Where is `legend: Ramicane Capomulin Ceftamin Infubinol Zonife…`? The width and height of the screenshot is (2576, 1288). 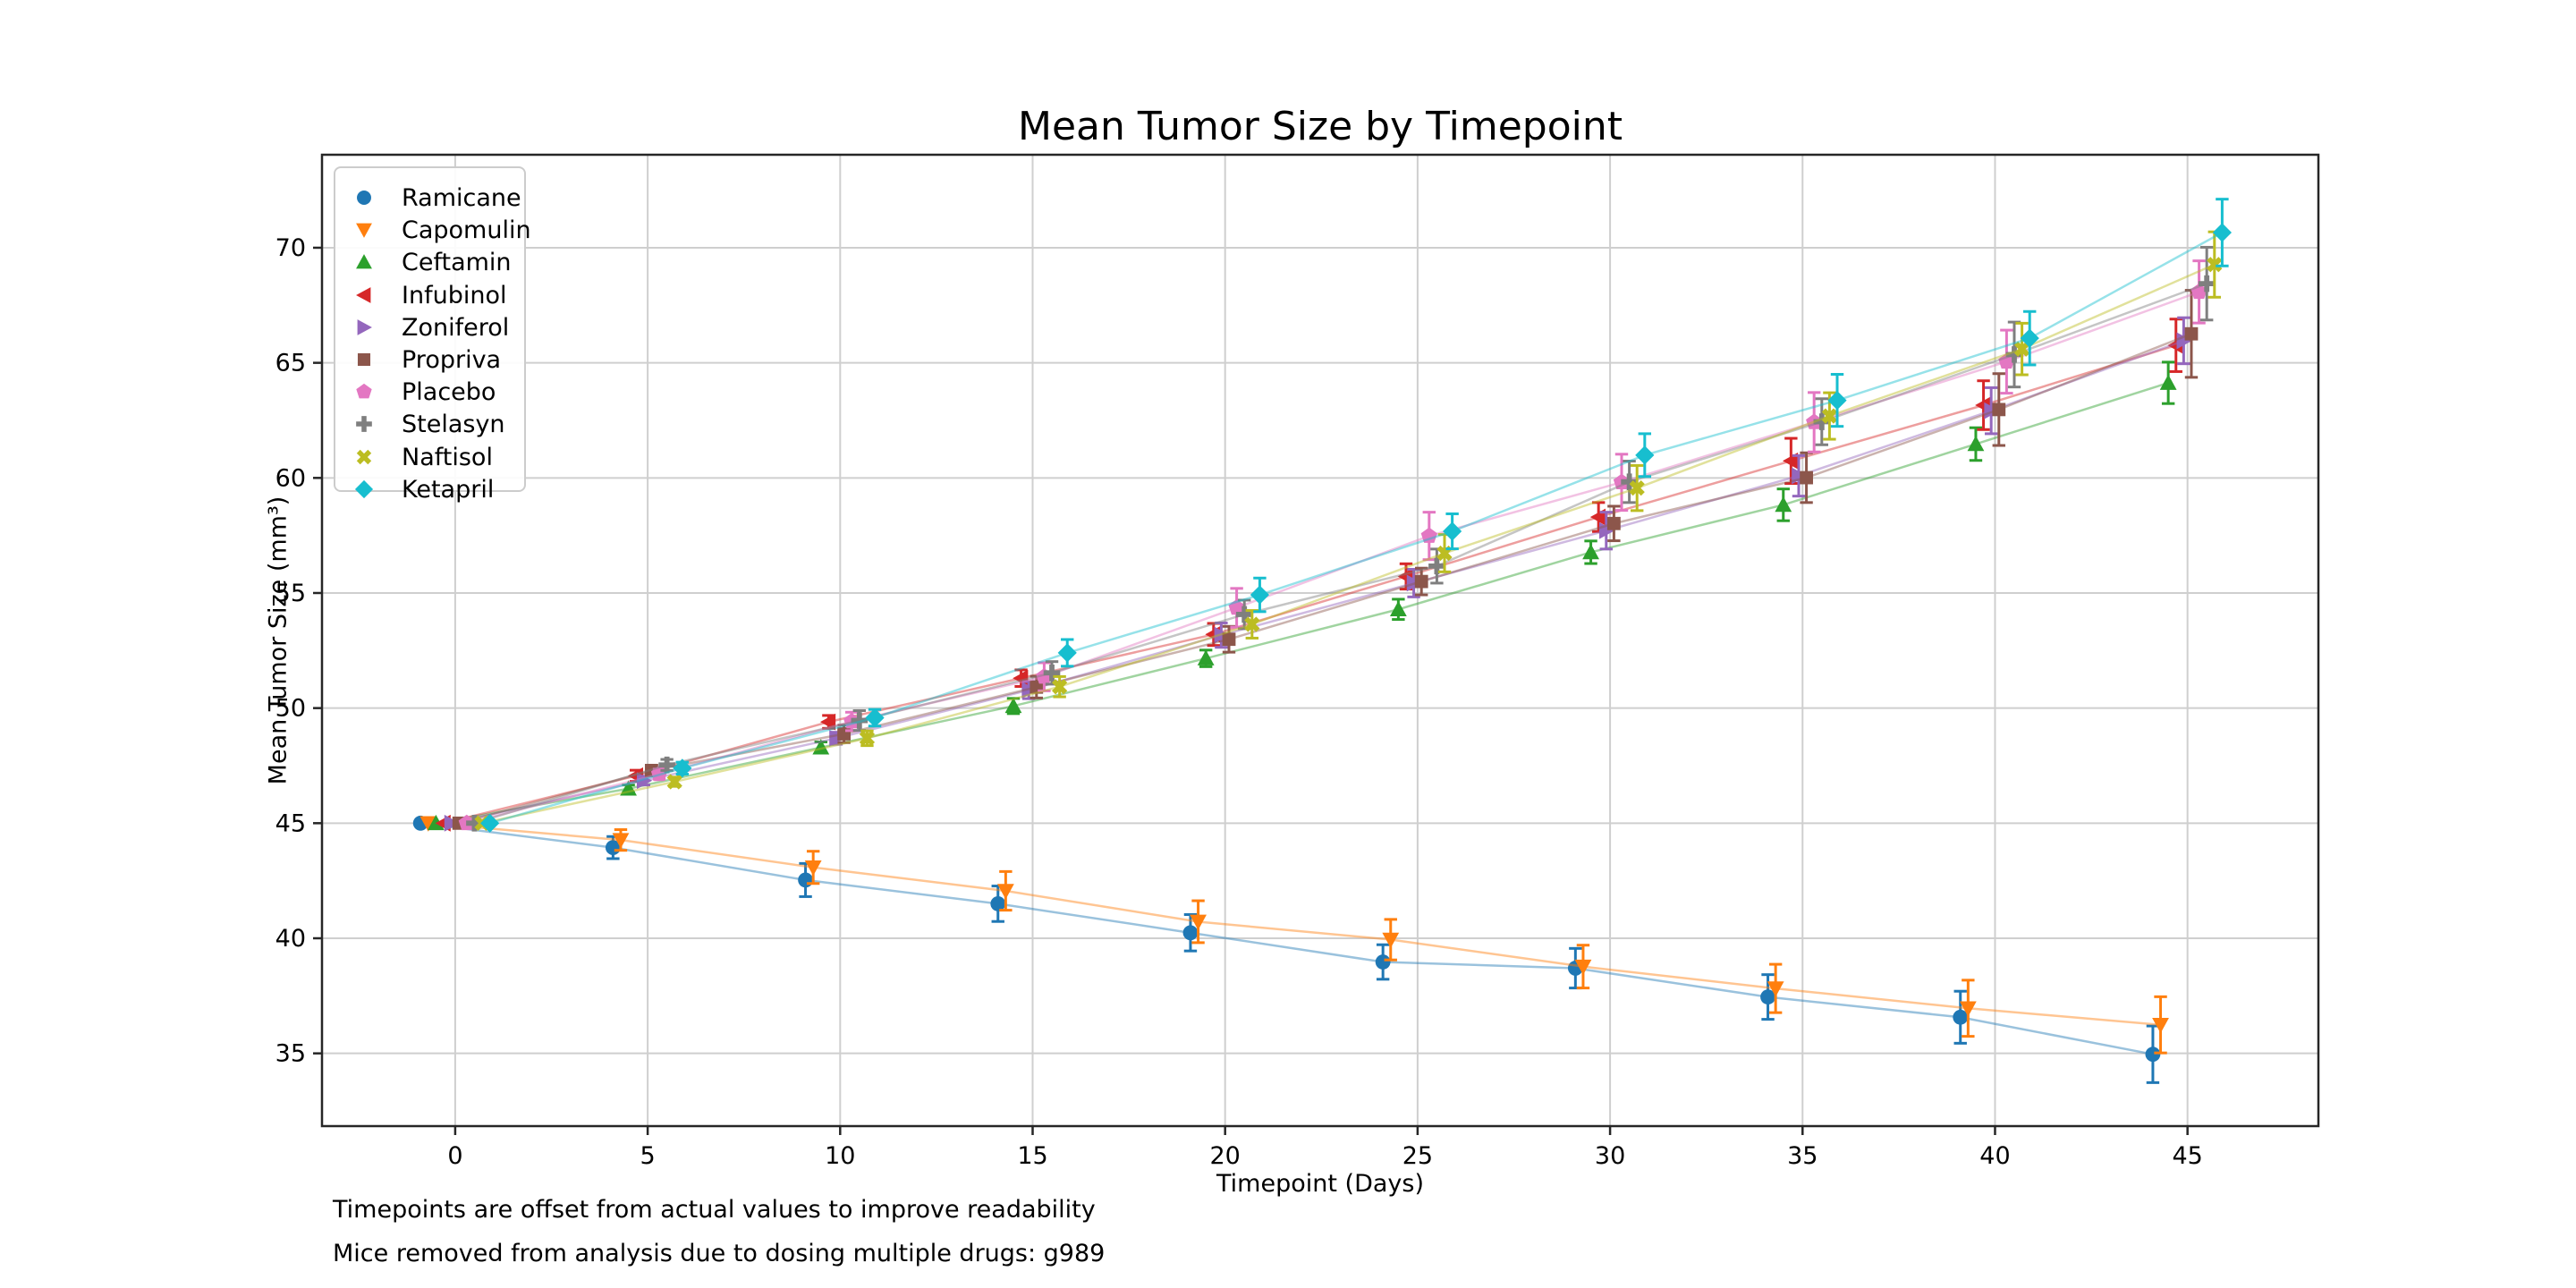
legend: Ramicane Capomulin Ceftamin Infubinol Zonife… is located at coordinates (432, 335).